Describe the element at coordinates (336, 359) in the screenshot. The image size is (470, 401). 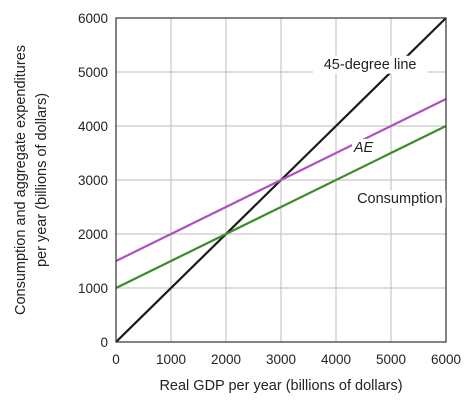
I see `x-tick-label: 4000` at that location.